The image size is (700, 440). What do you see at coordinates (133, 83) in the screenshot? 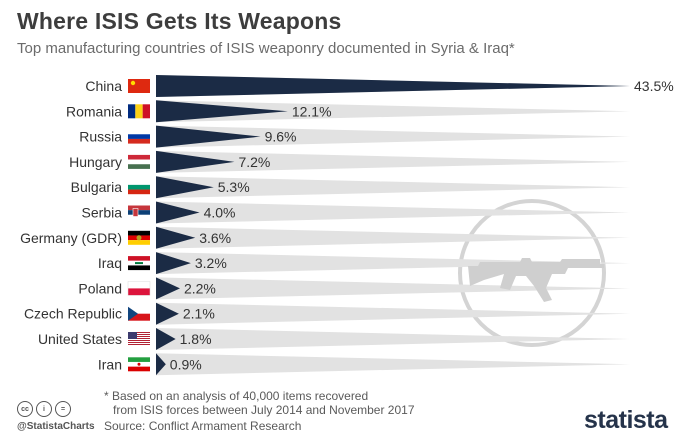
I see `flag-star` at bounding box center [133, 83].